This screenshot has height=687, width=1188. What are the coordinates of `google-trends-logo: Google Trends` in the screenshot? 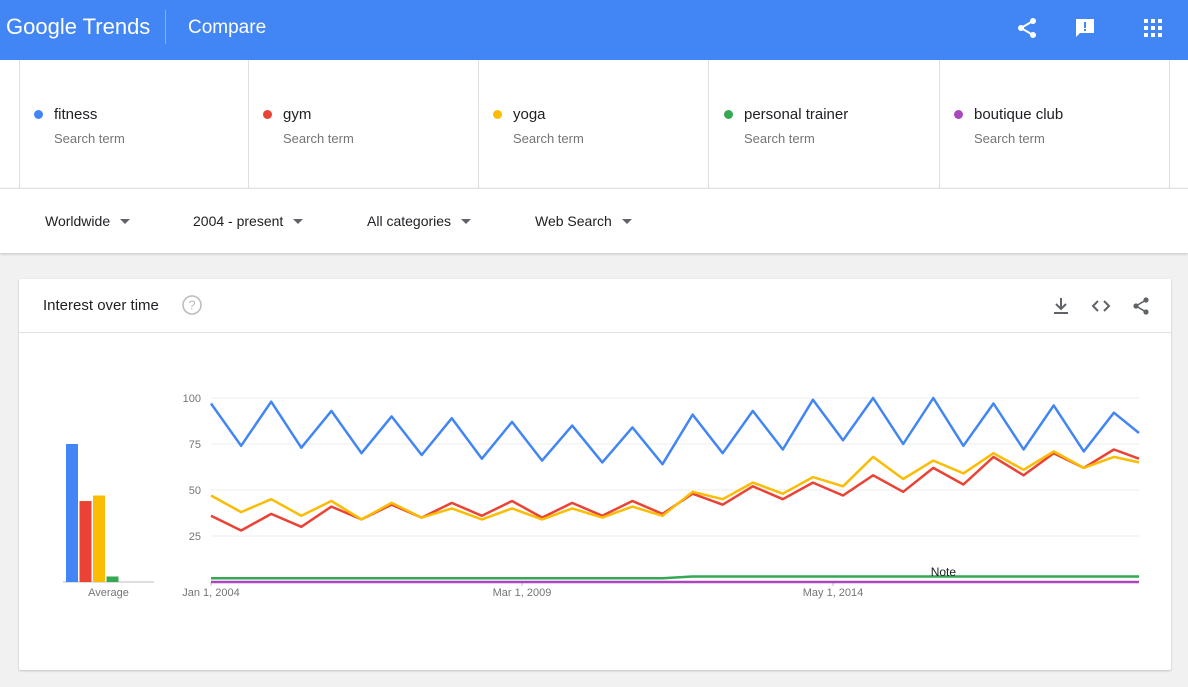 It's located at (78, 26).